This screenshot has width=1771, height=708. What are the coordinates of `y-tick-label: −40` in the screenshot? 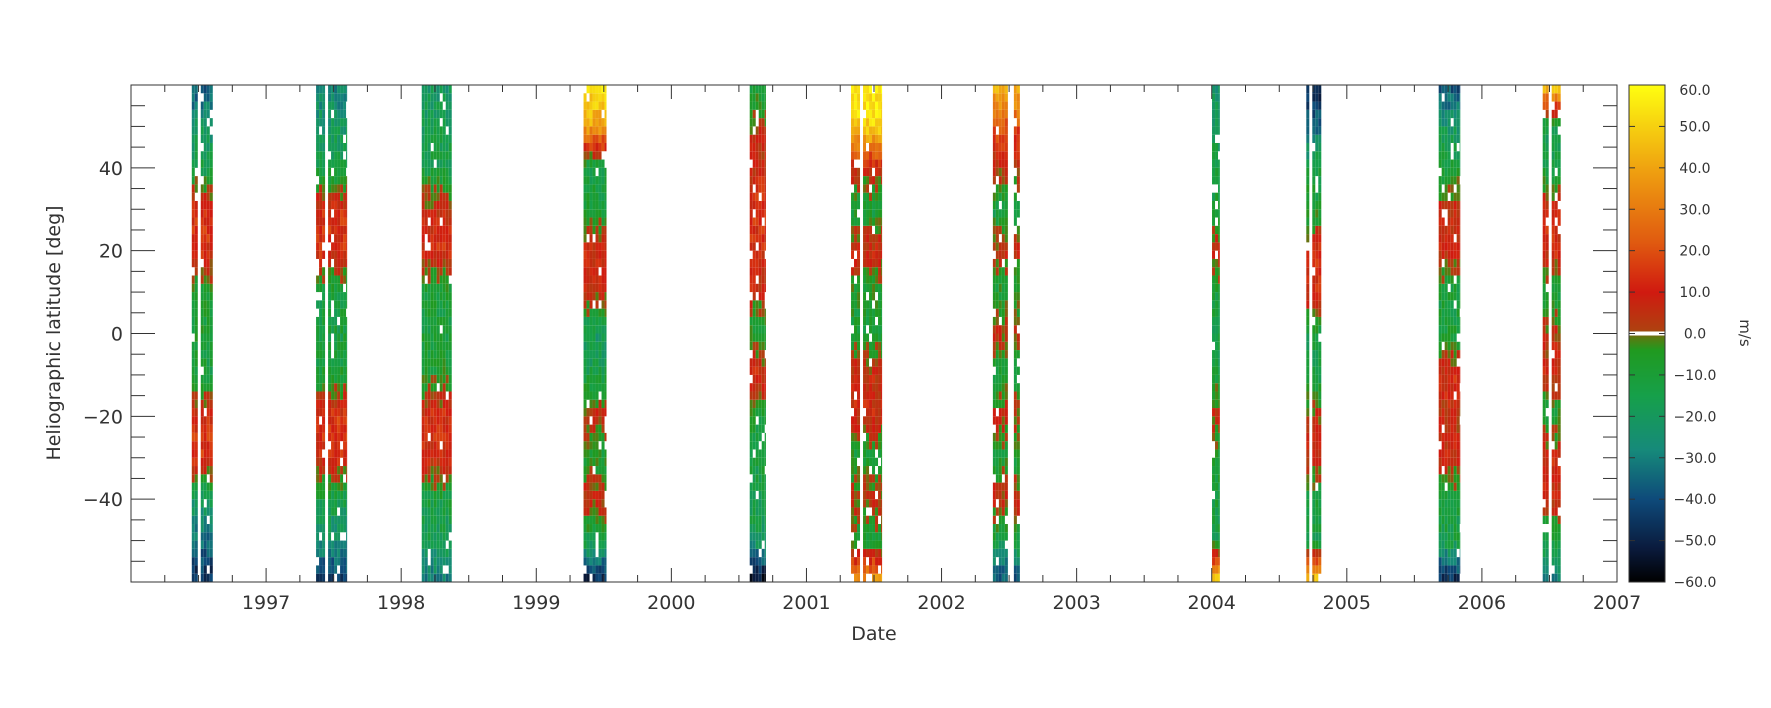 It's located at (103, 500).